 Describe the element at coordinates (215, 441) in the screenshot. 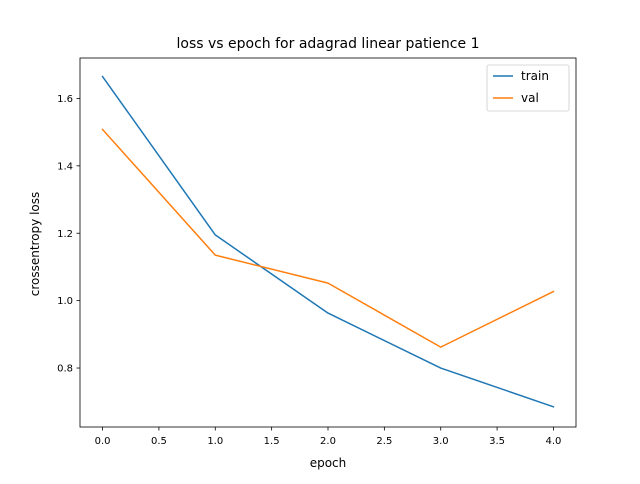

I see `x-tick-label: 1.0` at that location.